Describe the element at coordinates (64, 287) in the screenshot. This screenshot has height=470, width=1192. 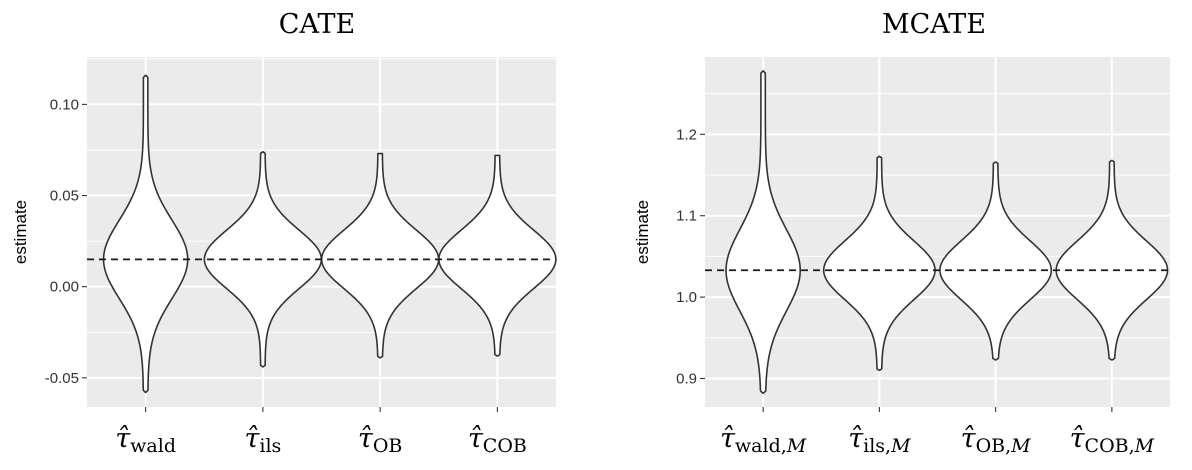
I see `cate-y-tick-label: 0.00` at that location.